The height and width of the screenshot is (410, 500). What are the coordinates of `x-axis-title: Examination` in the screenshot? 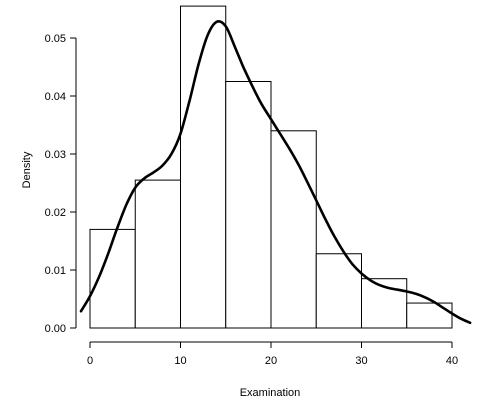 It's located at (270, 393).